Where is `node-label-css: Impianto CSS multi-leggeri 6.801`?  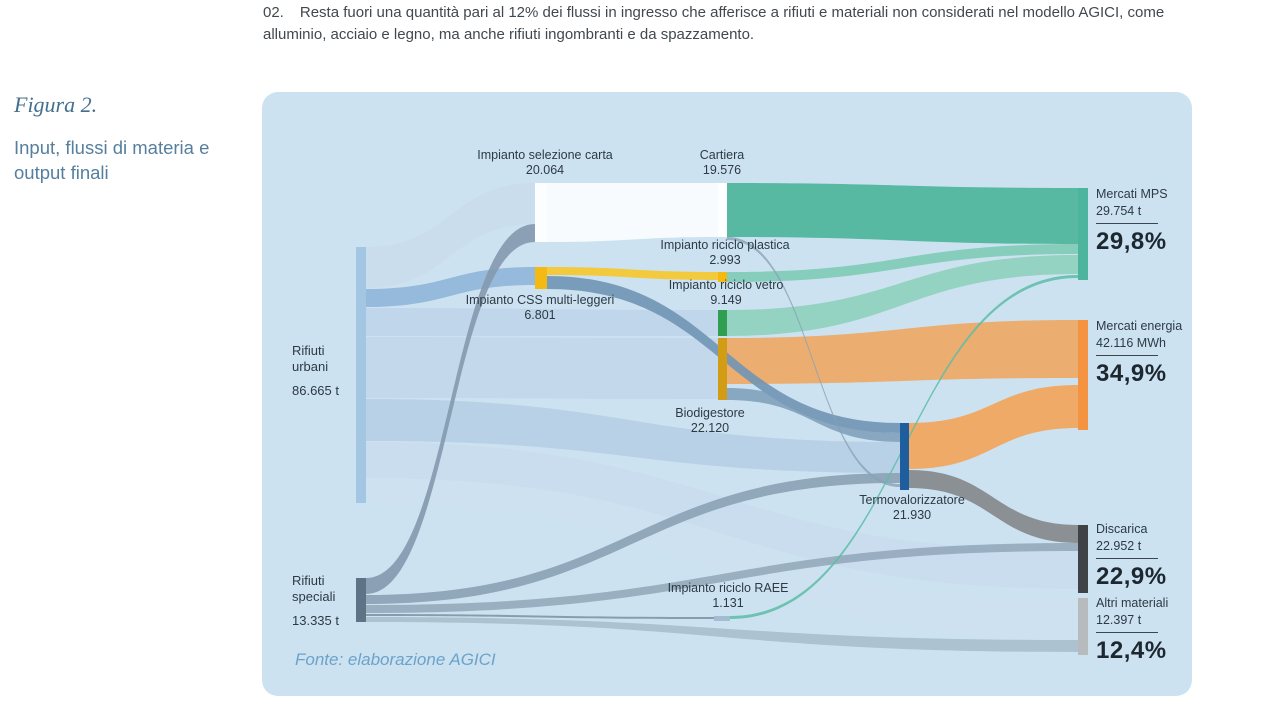
node-label-css: Impianto CSS multi-leggeri 6.801 is located at coordinates (540, 308).